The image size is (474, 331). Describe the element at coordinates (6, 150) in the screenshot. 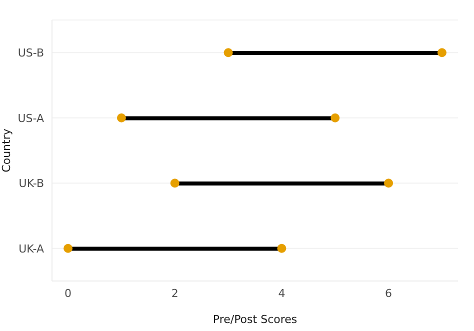

I see `y-axis-title: Country` at that location.